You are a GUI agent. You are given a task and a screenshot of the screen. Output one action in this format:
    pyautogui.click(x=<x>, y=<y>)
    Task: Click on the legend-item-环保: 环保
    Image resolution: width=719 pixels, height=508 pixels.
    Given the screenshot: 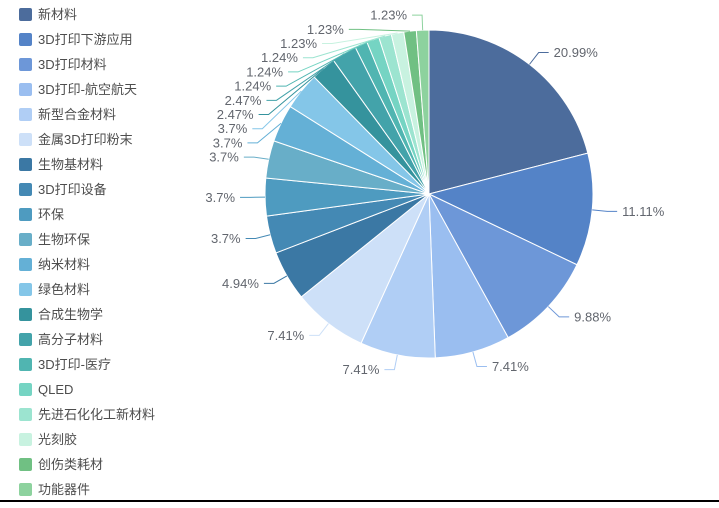 What is the action you would take?
    pyautogui.click(x=87, y=214)
    